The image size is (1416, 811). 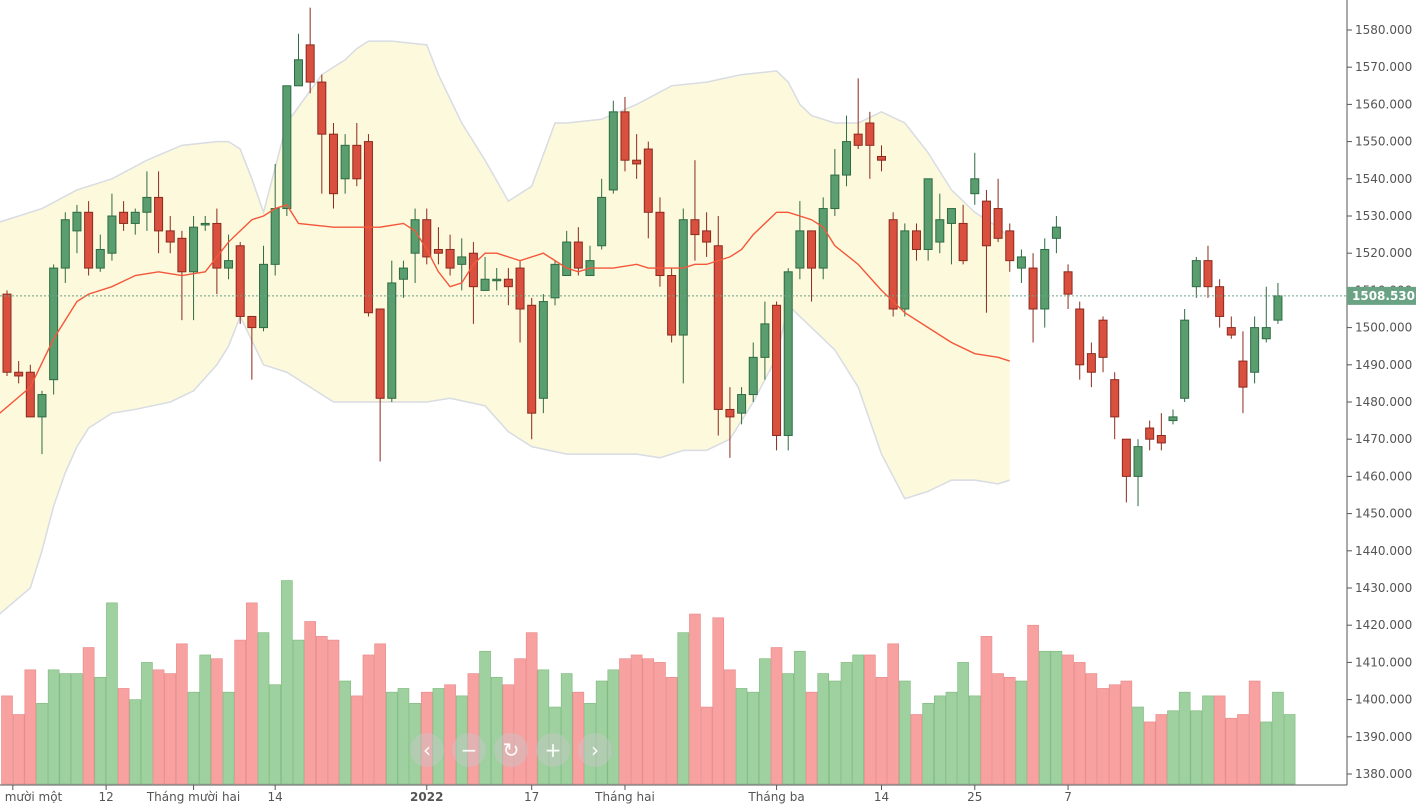 I want to click on scroll-right-button: ›, so click(x=595, y=750).